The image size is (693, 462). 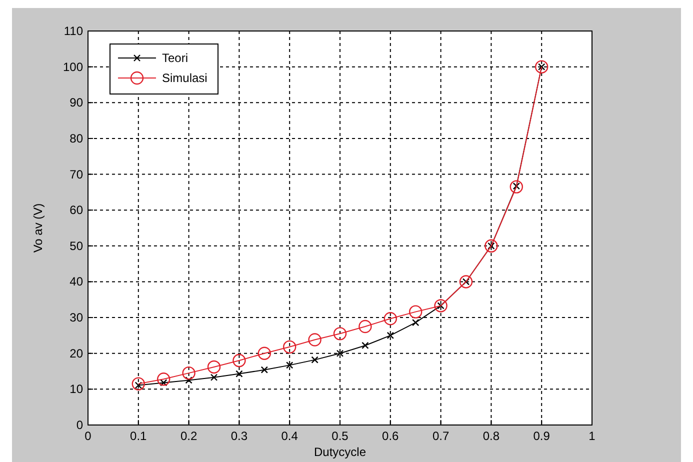 What do you see at coordinates (77, 103) in the screenshot?
I see `y-tick-label: 90` at bounding box center [77, 103].